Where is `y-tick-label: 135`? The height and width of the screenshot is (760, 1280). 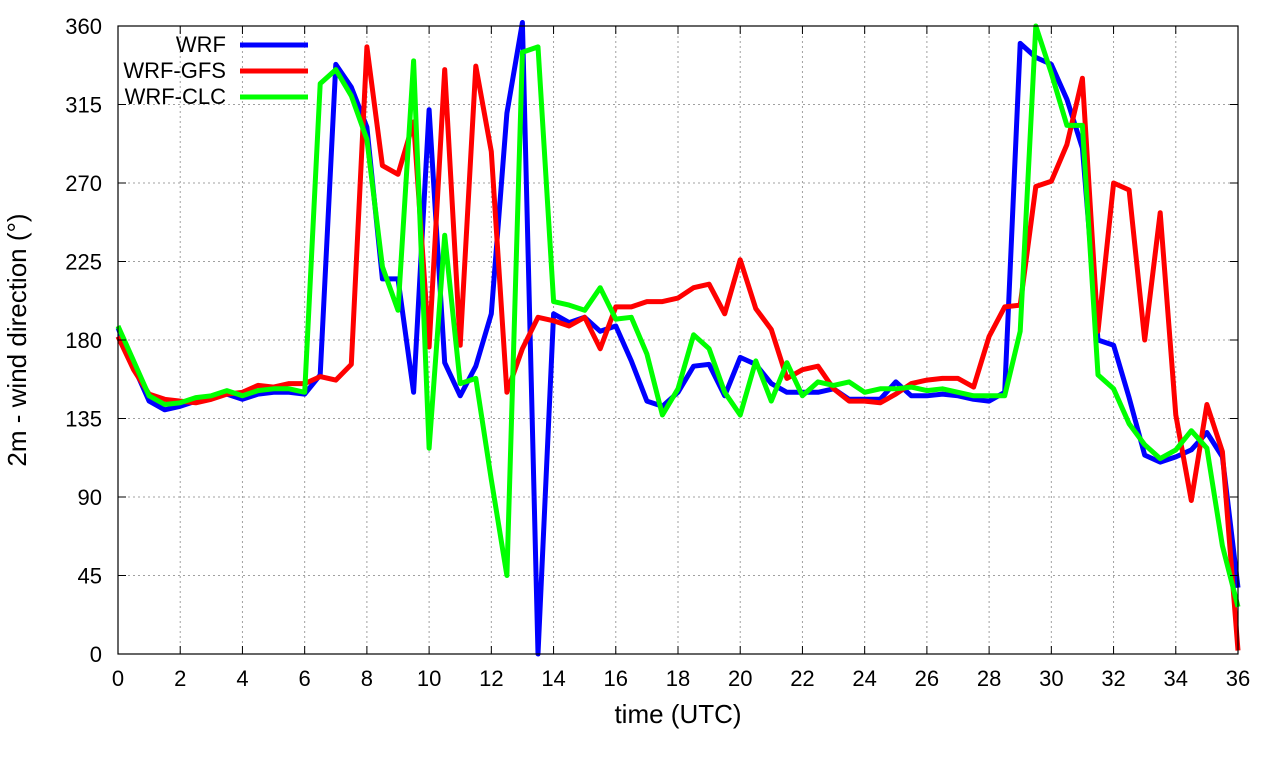 y-tick-label: 135 is located at coordinates (83, 419).